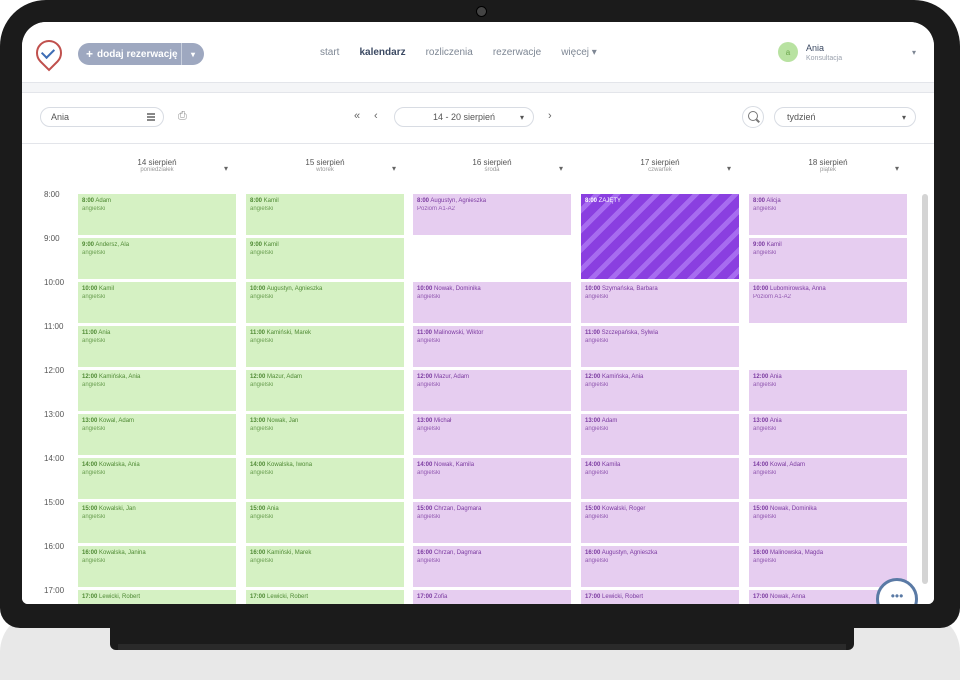  What do you see at coordinates (550, 116) in the screenshot?
I see `next-week-button: ›` at bounding box center [550, 116].